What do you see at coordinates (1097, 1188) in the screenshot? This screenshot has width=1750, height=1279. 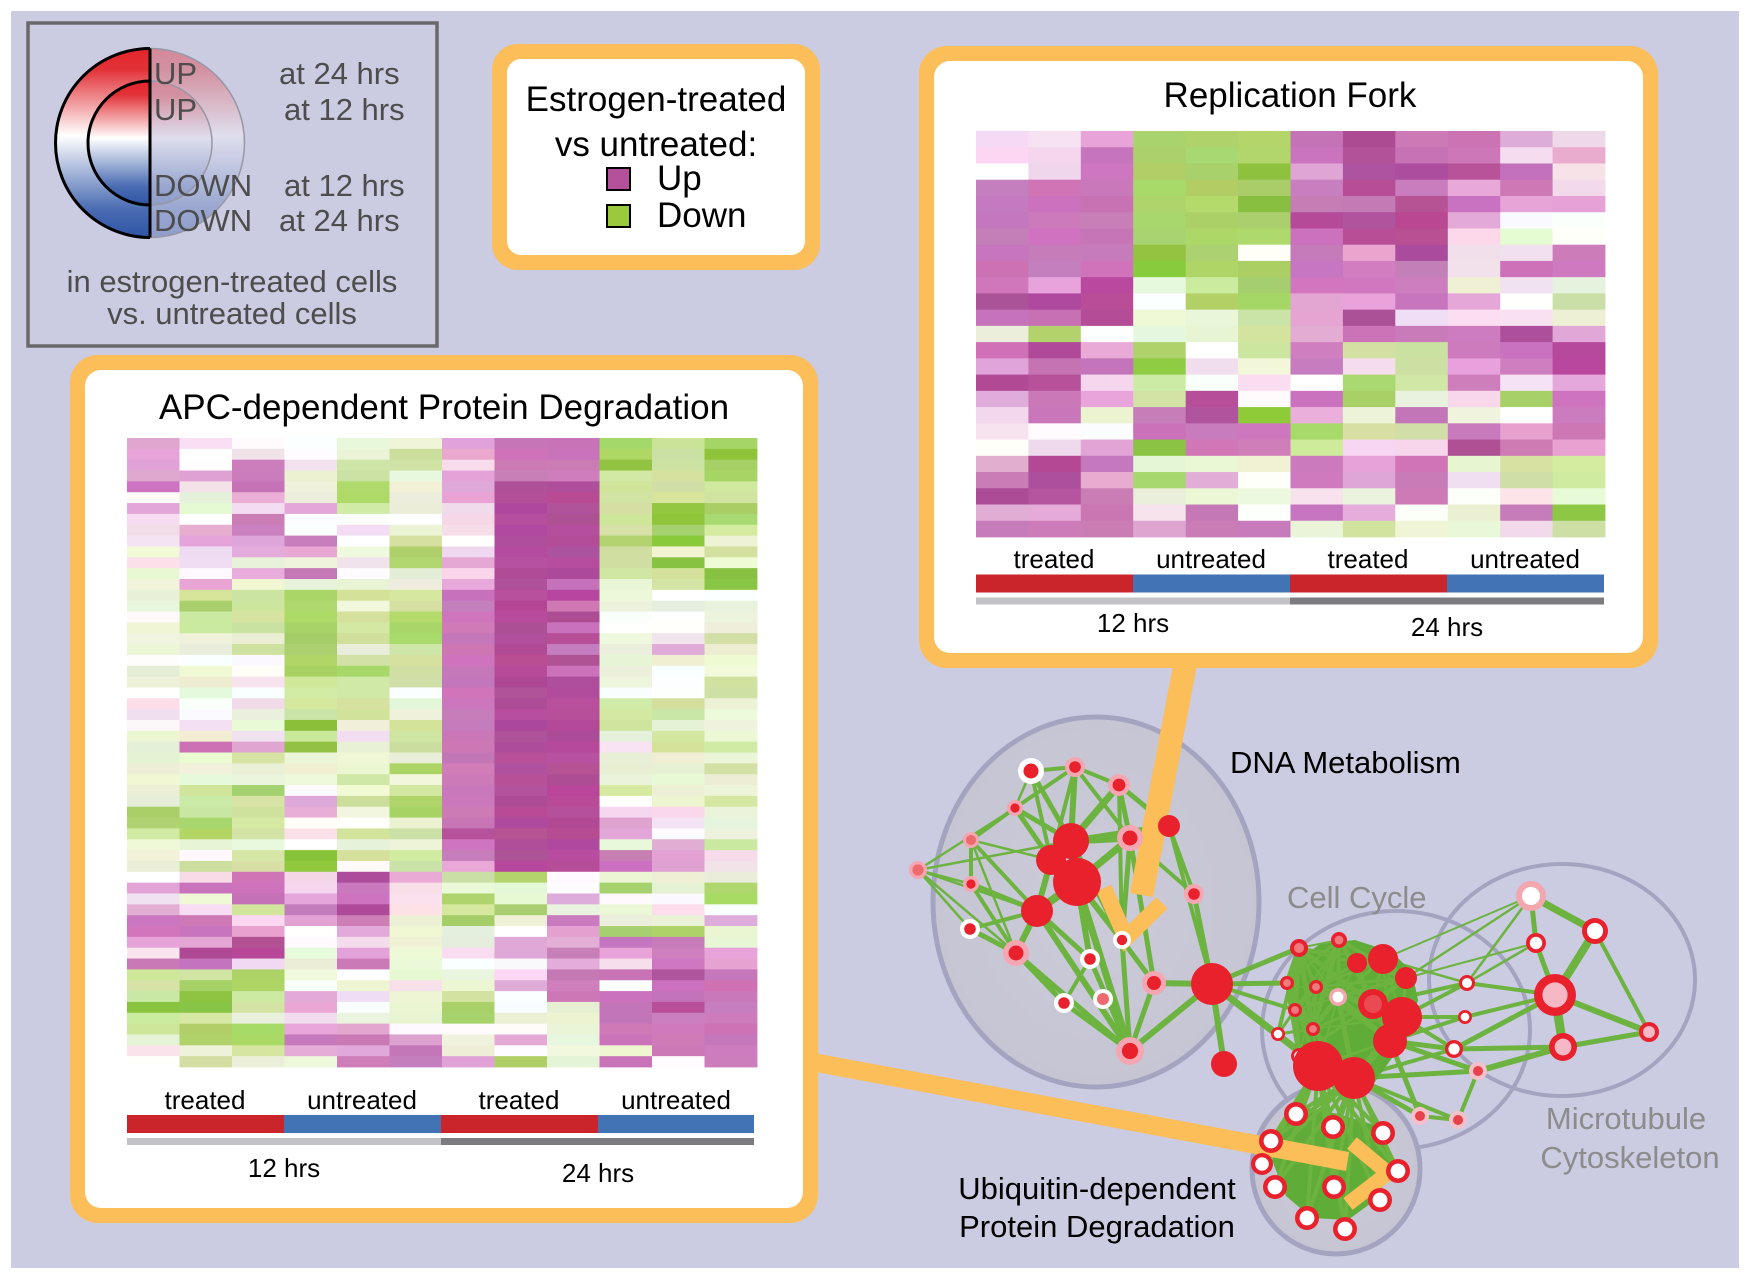 I see `svg-text: Ubiquitin-dependent` at bounding box center [1097, 1188].